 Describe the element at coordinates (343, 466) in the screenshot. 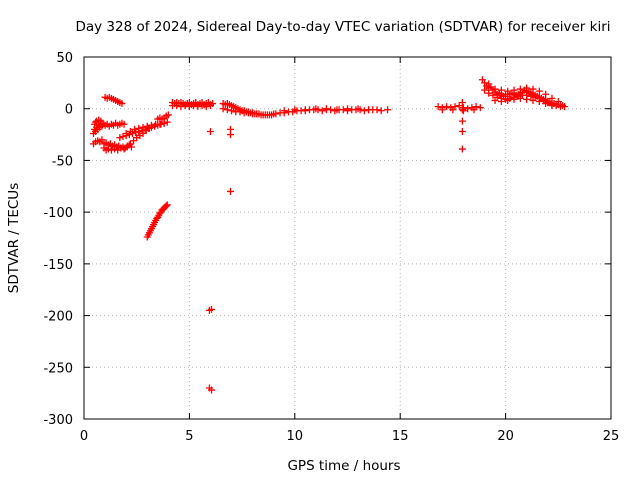

I see `x-axis-label: GPS time / hours` at that location.